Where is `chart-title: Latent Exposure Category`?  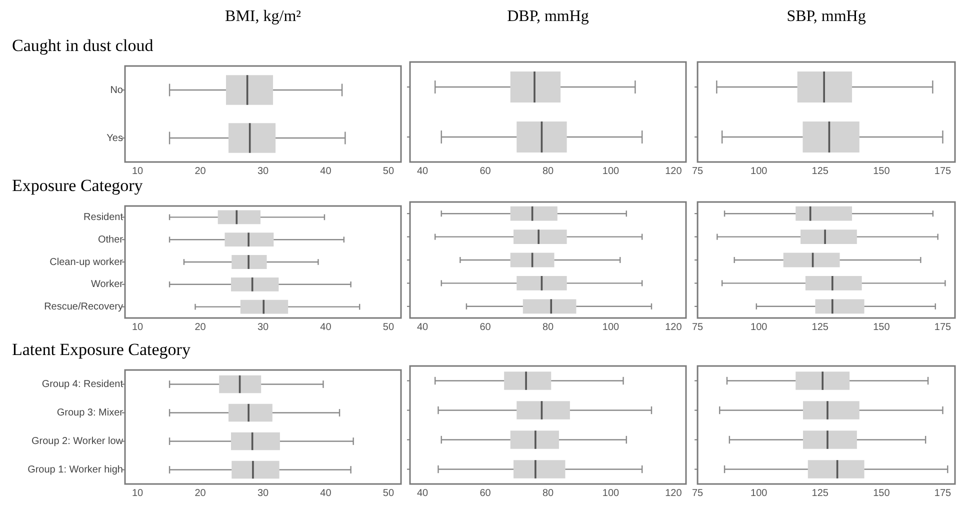
chart-title: Latent Exposure Category is located at coordinates (101, 350).